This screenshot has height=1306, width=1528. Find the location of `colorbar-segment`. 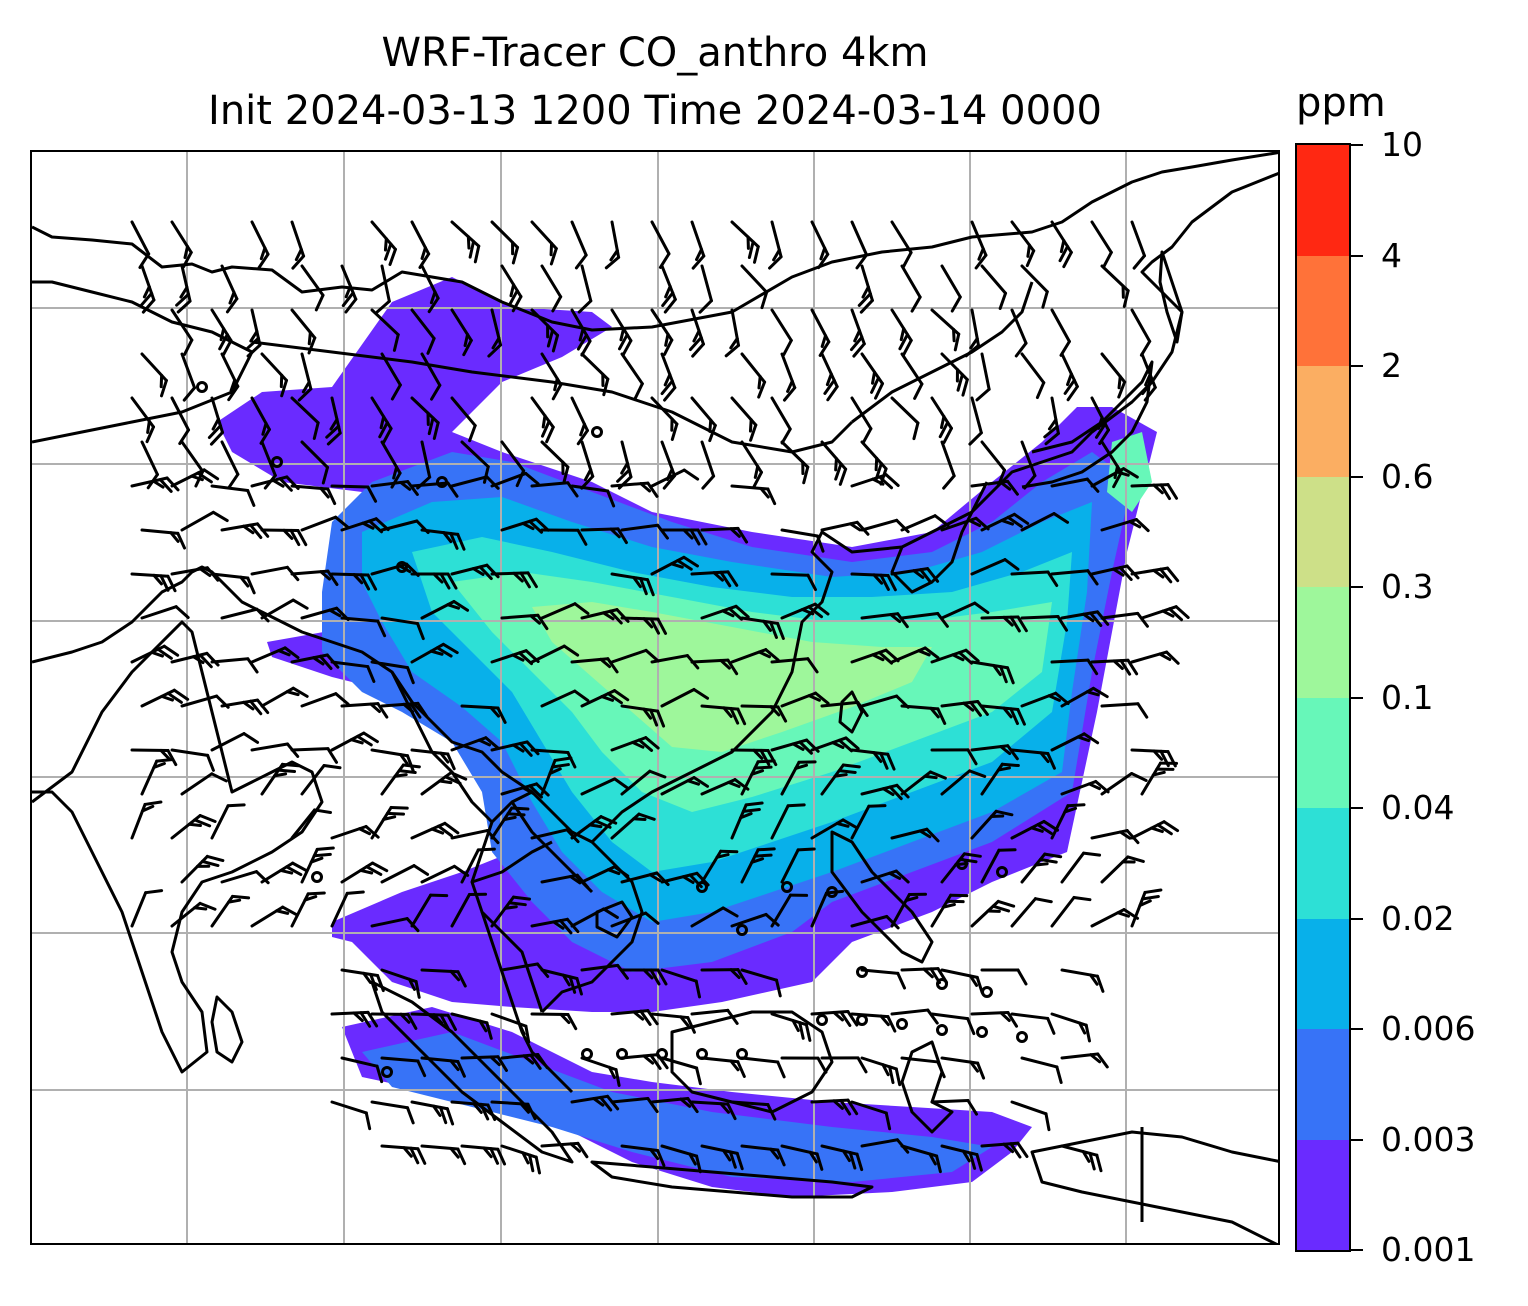

colorbar-segment is located at coordinates (1323, 531).